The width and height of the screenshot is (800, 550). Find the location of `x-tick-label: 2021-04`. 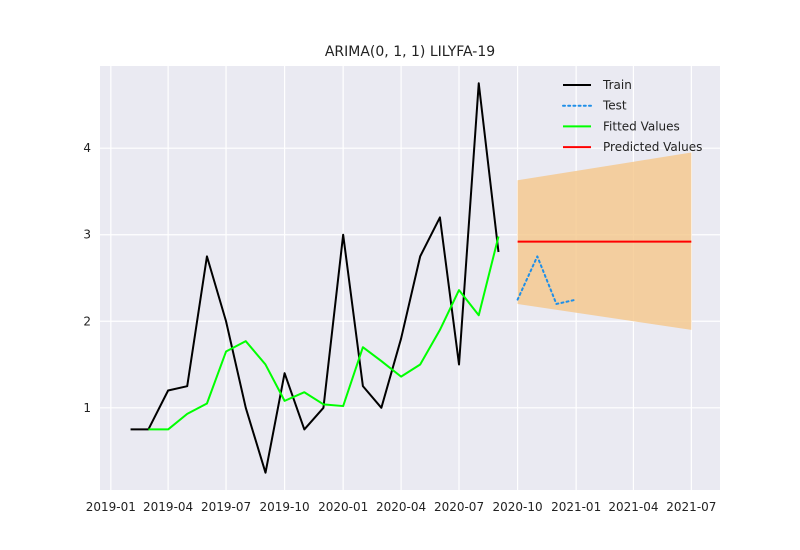

x-tick-label: 2021-04 is located at coordinates (633, 507).